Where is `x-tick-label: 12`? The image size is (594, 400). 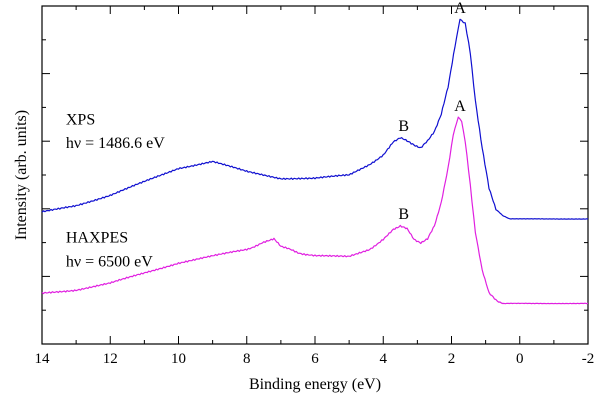
x-tick-label: 12 is located at coordinates (110, 359).